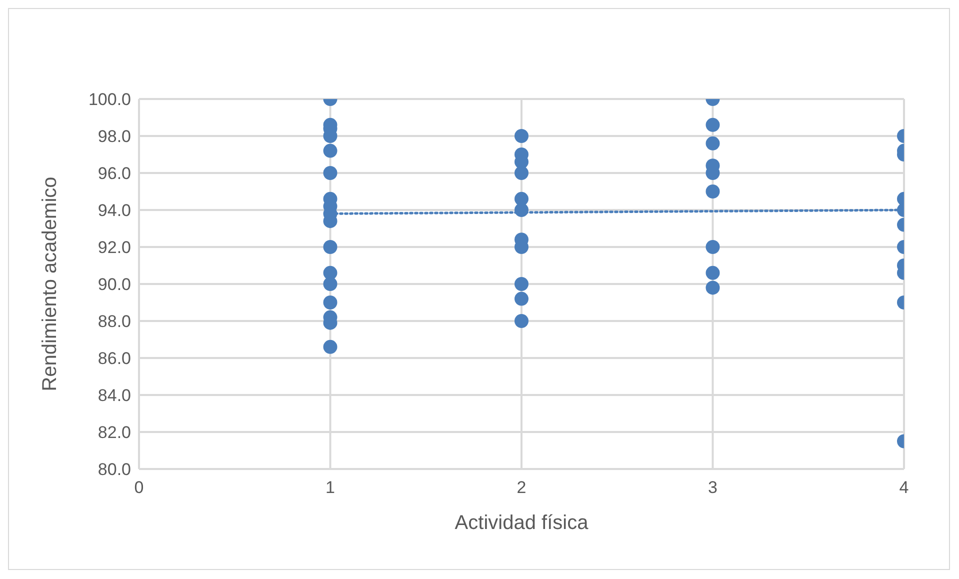 The height and width of the screenshot is (579, 959). Describe the element at coordinates (904, 487) in the screenshot. I see `x-tick-label: 4` at that location.